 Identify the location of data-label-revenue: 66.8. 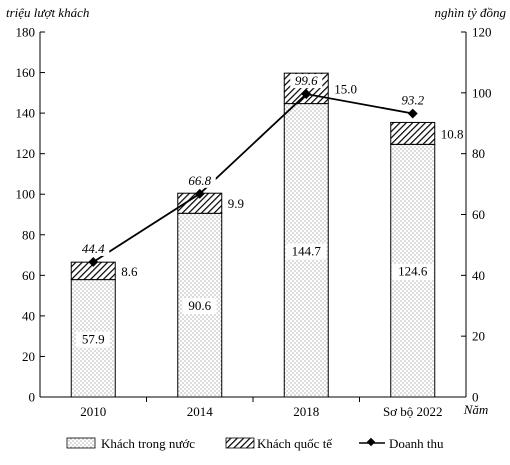
(199, 180).